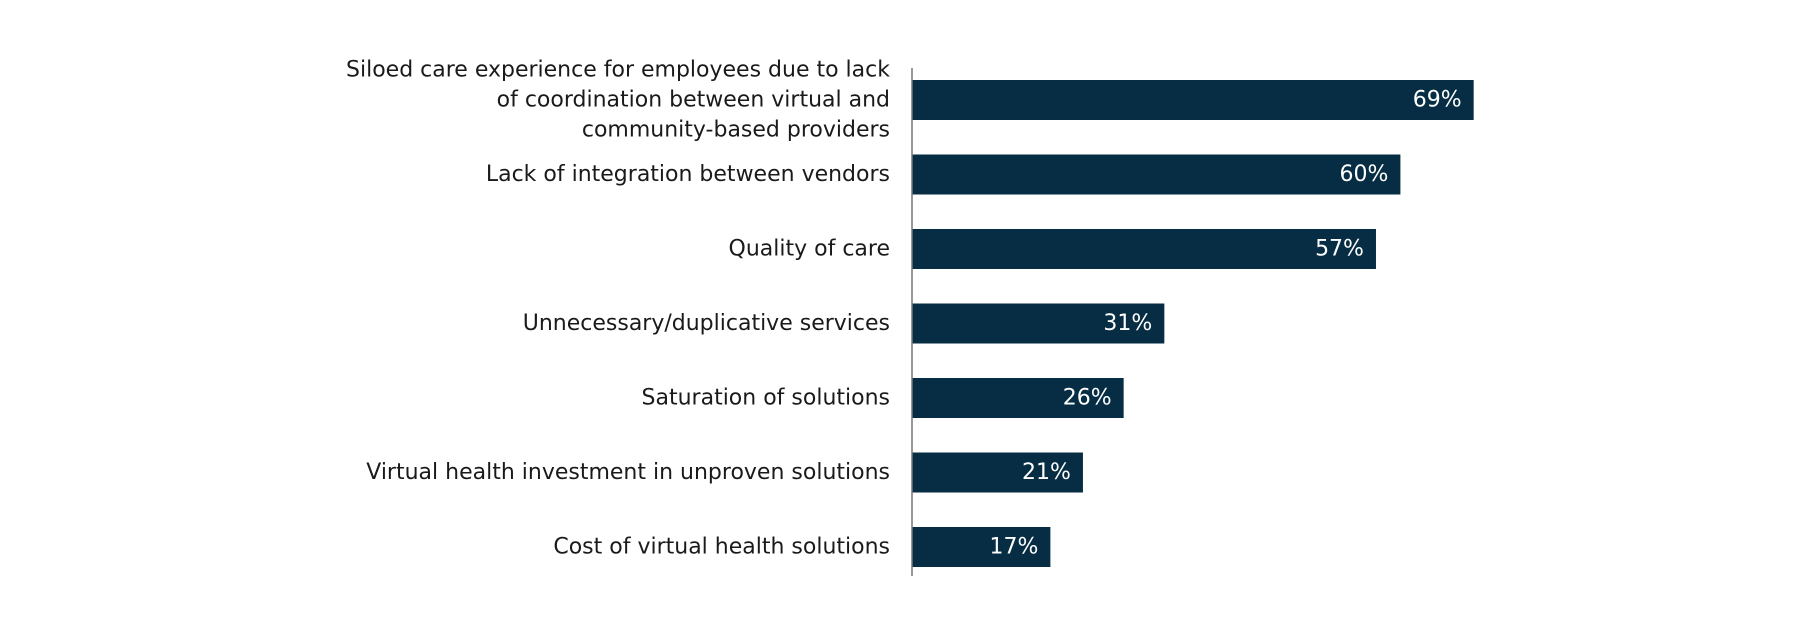 Image resolution: width=1800 pixels, height=633 pixels. What do you see at coordinates (736, 130) in the screenshot?
I see `category-label-0-line-2: community-based providers` at bounding box center [736, 130].